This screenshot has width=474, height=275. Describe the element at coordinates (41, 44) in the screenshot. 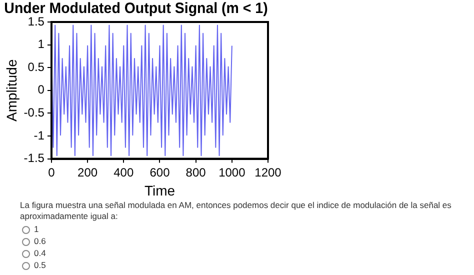

I see `y-tick-label: 1` at that location.